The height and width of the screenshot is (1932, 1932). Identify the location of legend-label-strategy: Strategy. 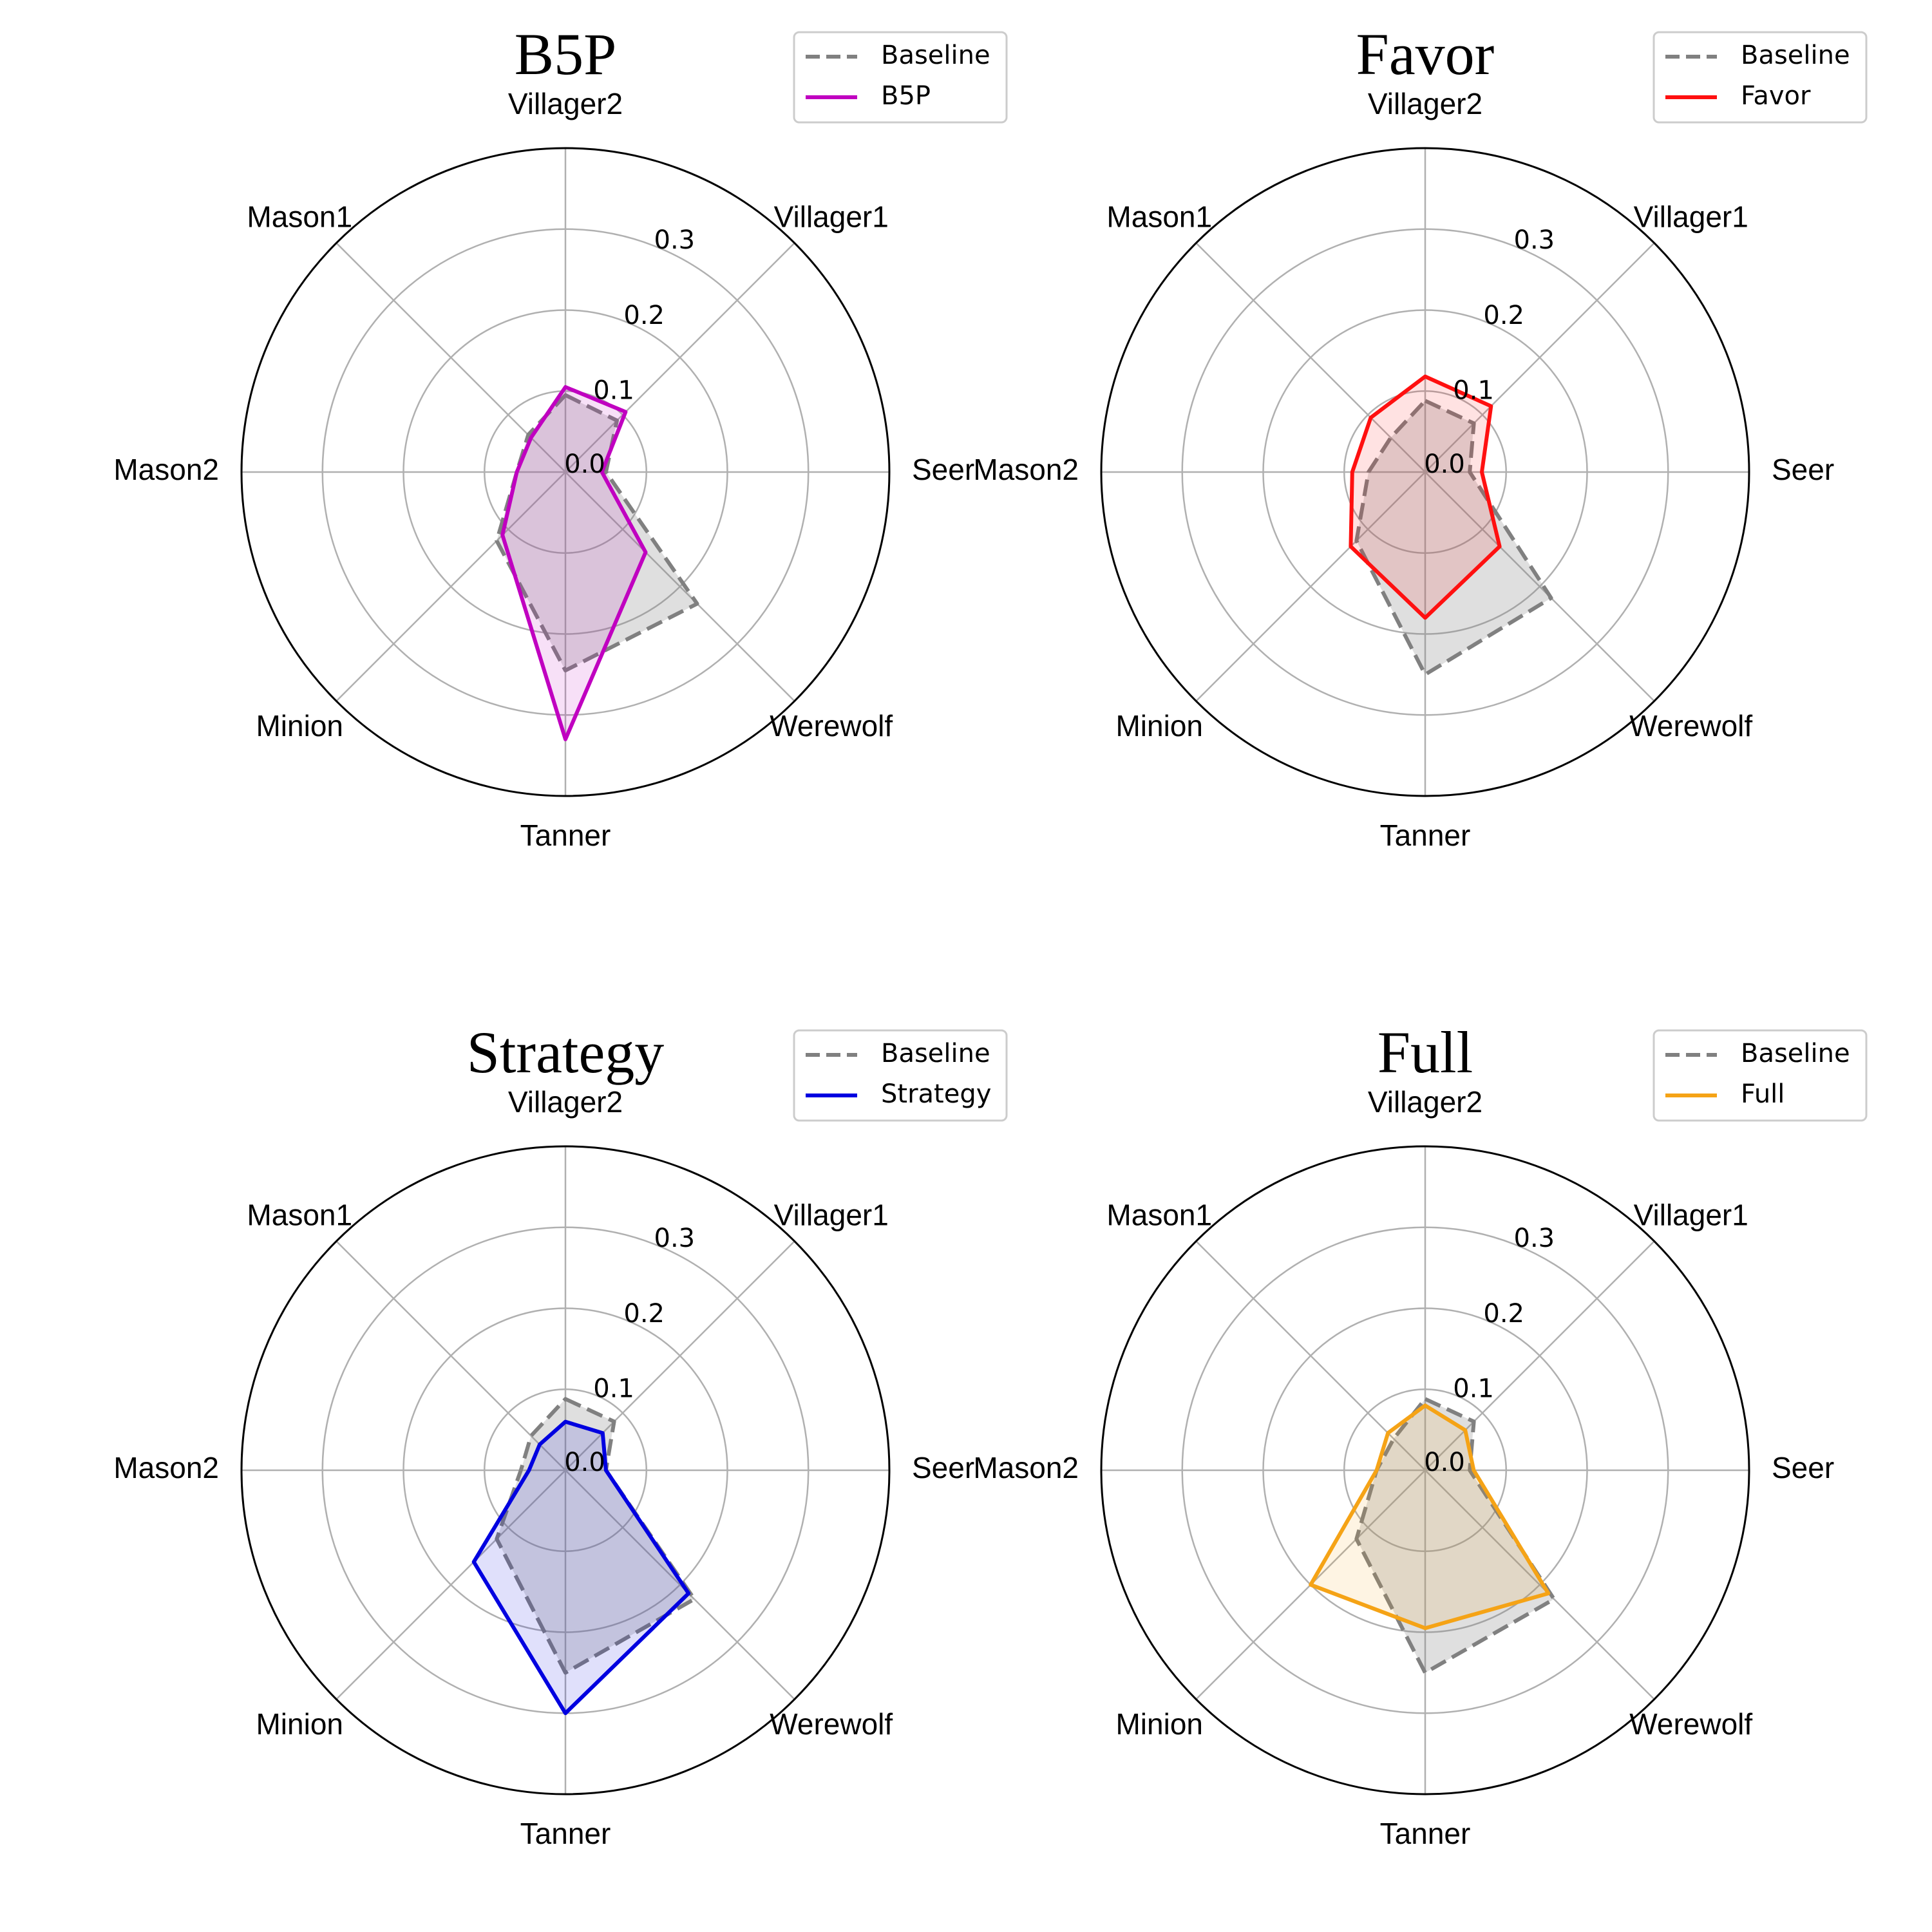
(936, 1094).